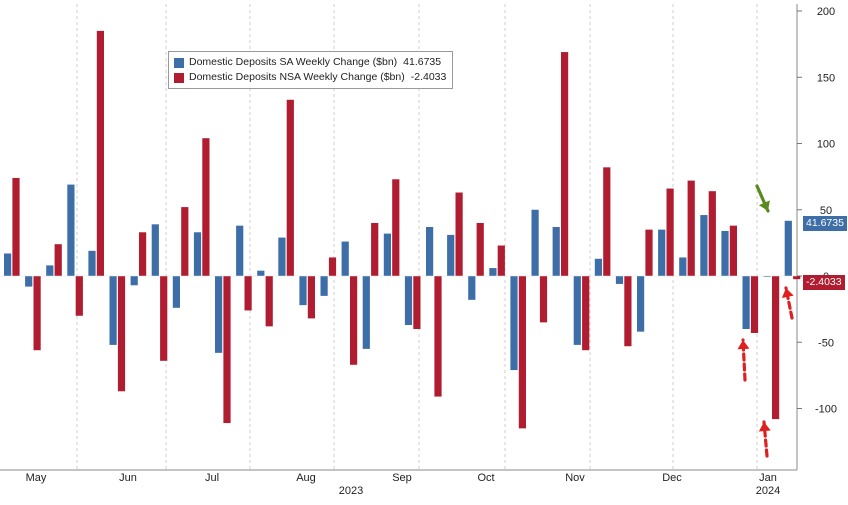 The height and width of the screenshot is (505, 848). I want to click on y-tick-label-3: 50, so click(826, 211).